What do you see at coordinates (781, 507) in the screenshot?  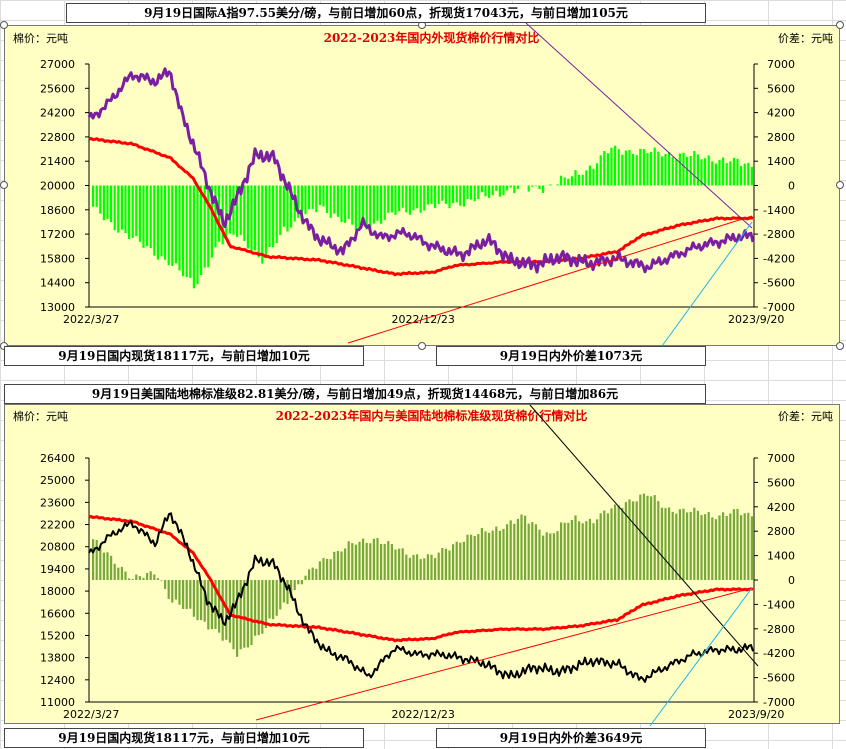 I see `y-right-tick-label: 4200` at bounding box center [781, 507].